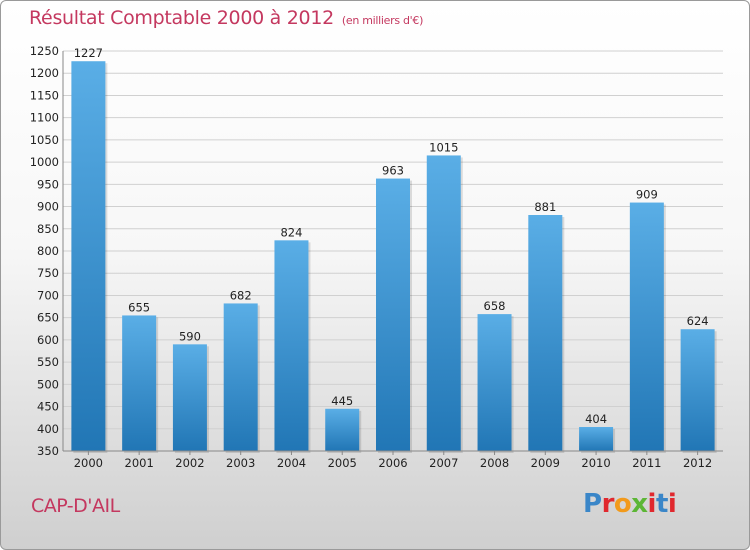  What do you see at coordinates (646, 463) in the screenshot?
I see `x-tick-label: 2011` at bounding box center [646, 463].